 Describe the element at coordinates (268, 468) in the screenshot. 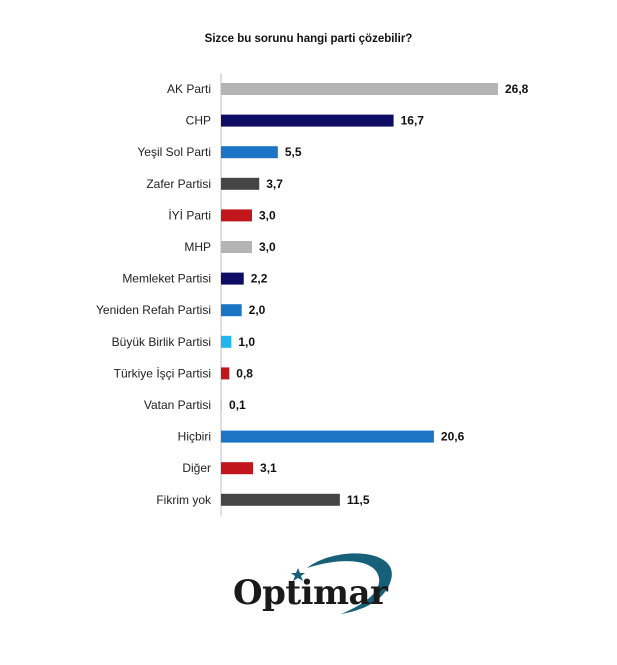

I see `value-label: 3,1` at that location.